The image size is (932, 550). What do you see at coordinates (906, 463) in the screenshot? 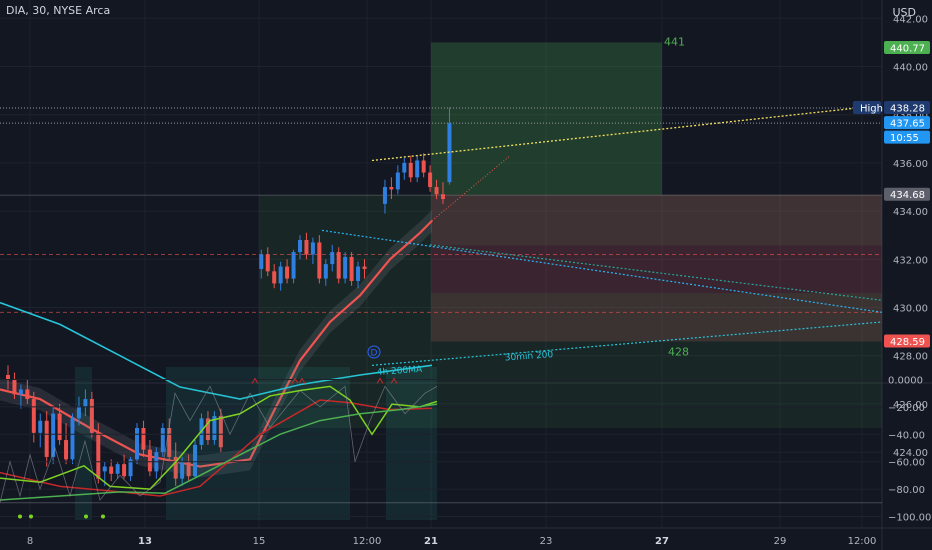
I see `osc-tick-label: −60.00` at bounding box center [906, 463].